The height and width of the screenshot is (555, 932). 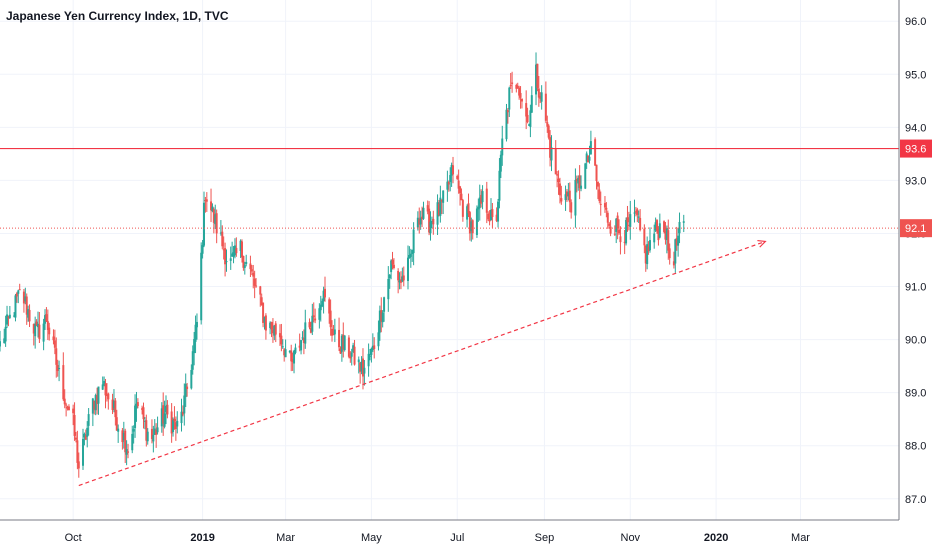 What do you see at coordinates (202, 538) in the screenshot?
I see `x-tick-label: 2019` at bounding box center [202, 538].